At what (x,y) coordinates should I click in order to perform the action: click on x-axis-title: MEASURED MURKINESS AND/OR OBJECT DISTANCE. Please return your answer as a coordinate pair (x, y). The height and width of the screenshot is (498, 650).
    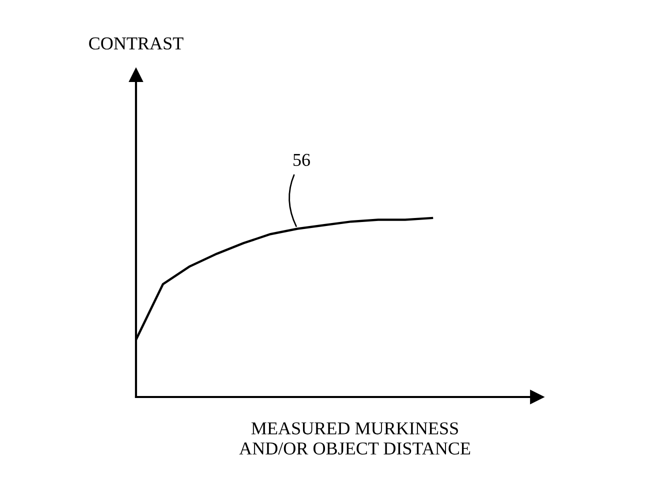
    Looking at the image, I should click on (354, 438).